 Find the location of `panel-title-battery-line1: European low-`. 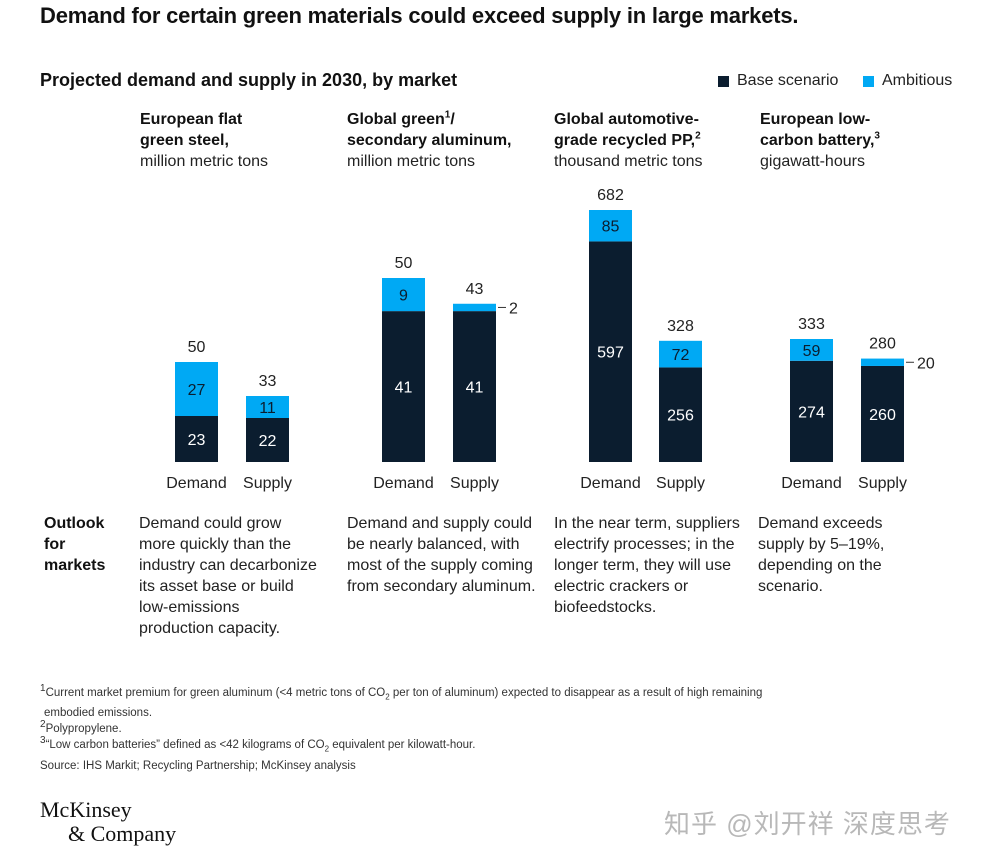

panel-title-battery-line1: European low- is located at coordinates (815, 119).